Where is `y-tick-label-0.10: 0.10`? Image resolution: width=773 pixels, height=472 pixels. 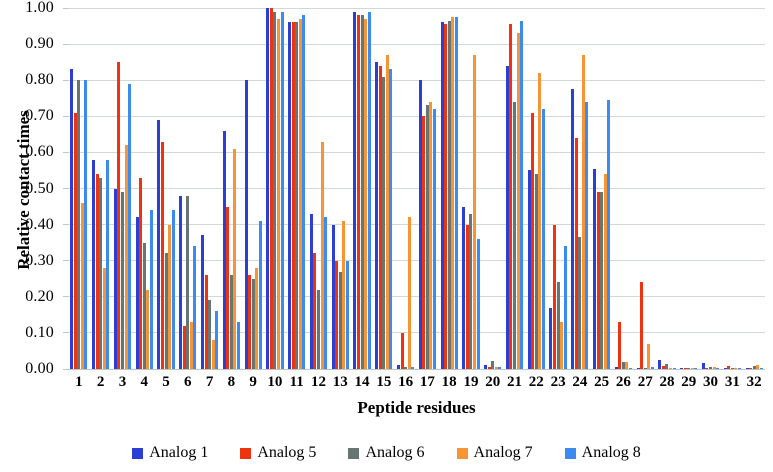 y-tick-label-0.10: 0.10 is located at coordinates (39, 332).